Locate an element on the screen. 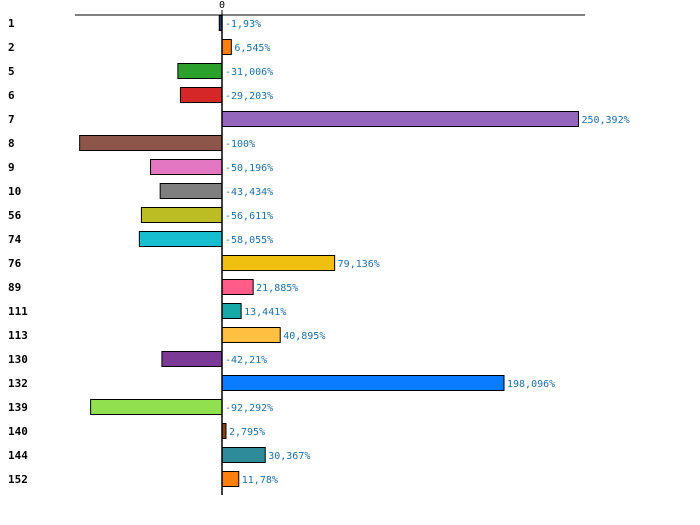 Image resolution: width=700 pixels, height=525 pixels. value-label-89: 21,885% is located at coordinates (277, 288).